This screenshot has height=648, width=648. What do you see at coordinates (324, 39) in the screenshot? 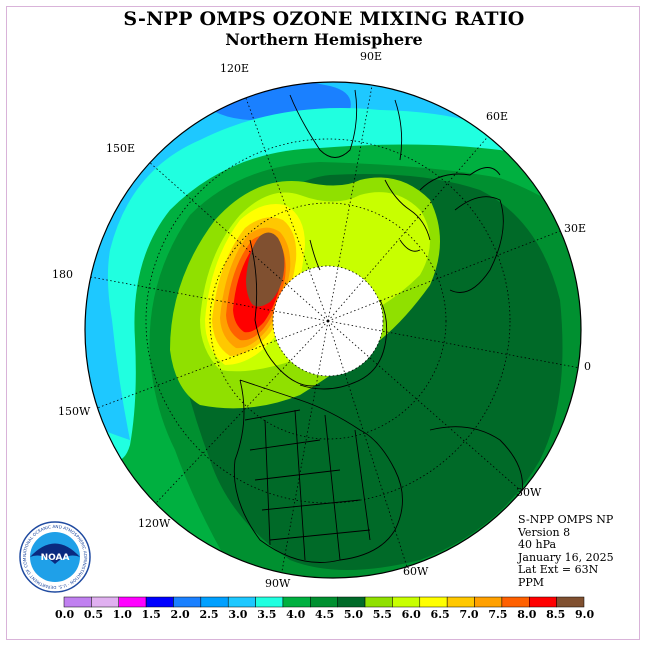
I see `map-subtitle: Northern Hemisphere` at bounding box center [324, 39].